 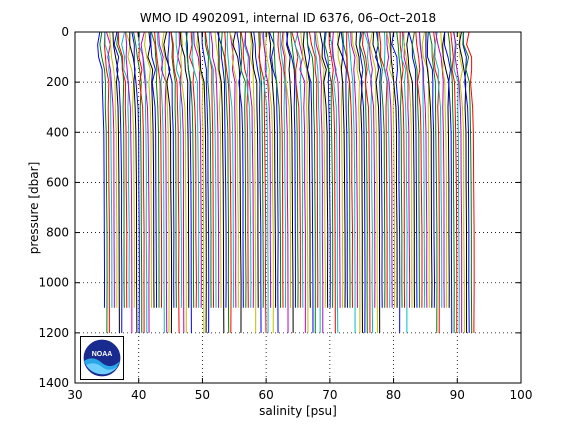 I want to click on y-tick-label: 1400, so click(x=53, y=383).